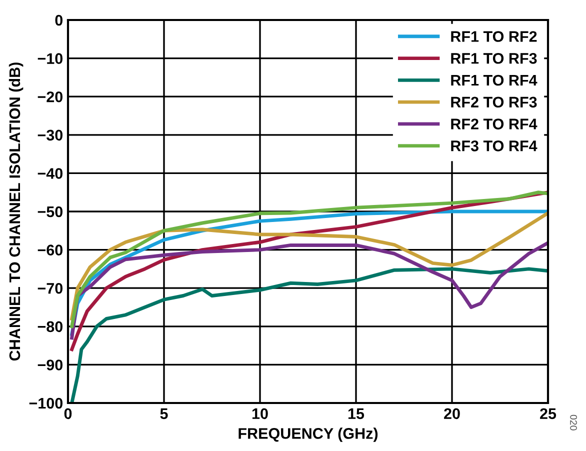 The width and height of the screenshot is (586, 451). Describe the element at coordinates (308, 435) in the screenshot. I see `x-axis-title: FREQUENCY (GHz)` at that location.